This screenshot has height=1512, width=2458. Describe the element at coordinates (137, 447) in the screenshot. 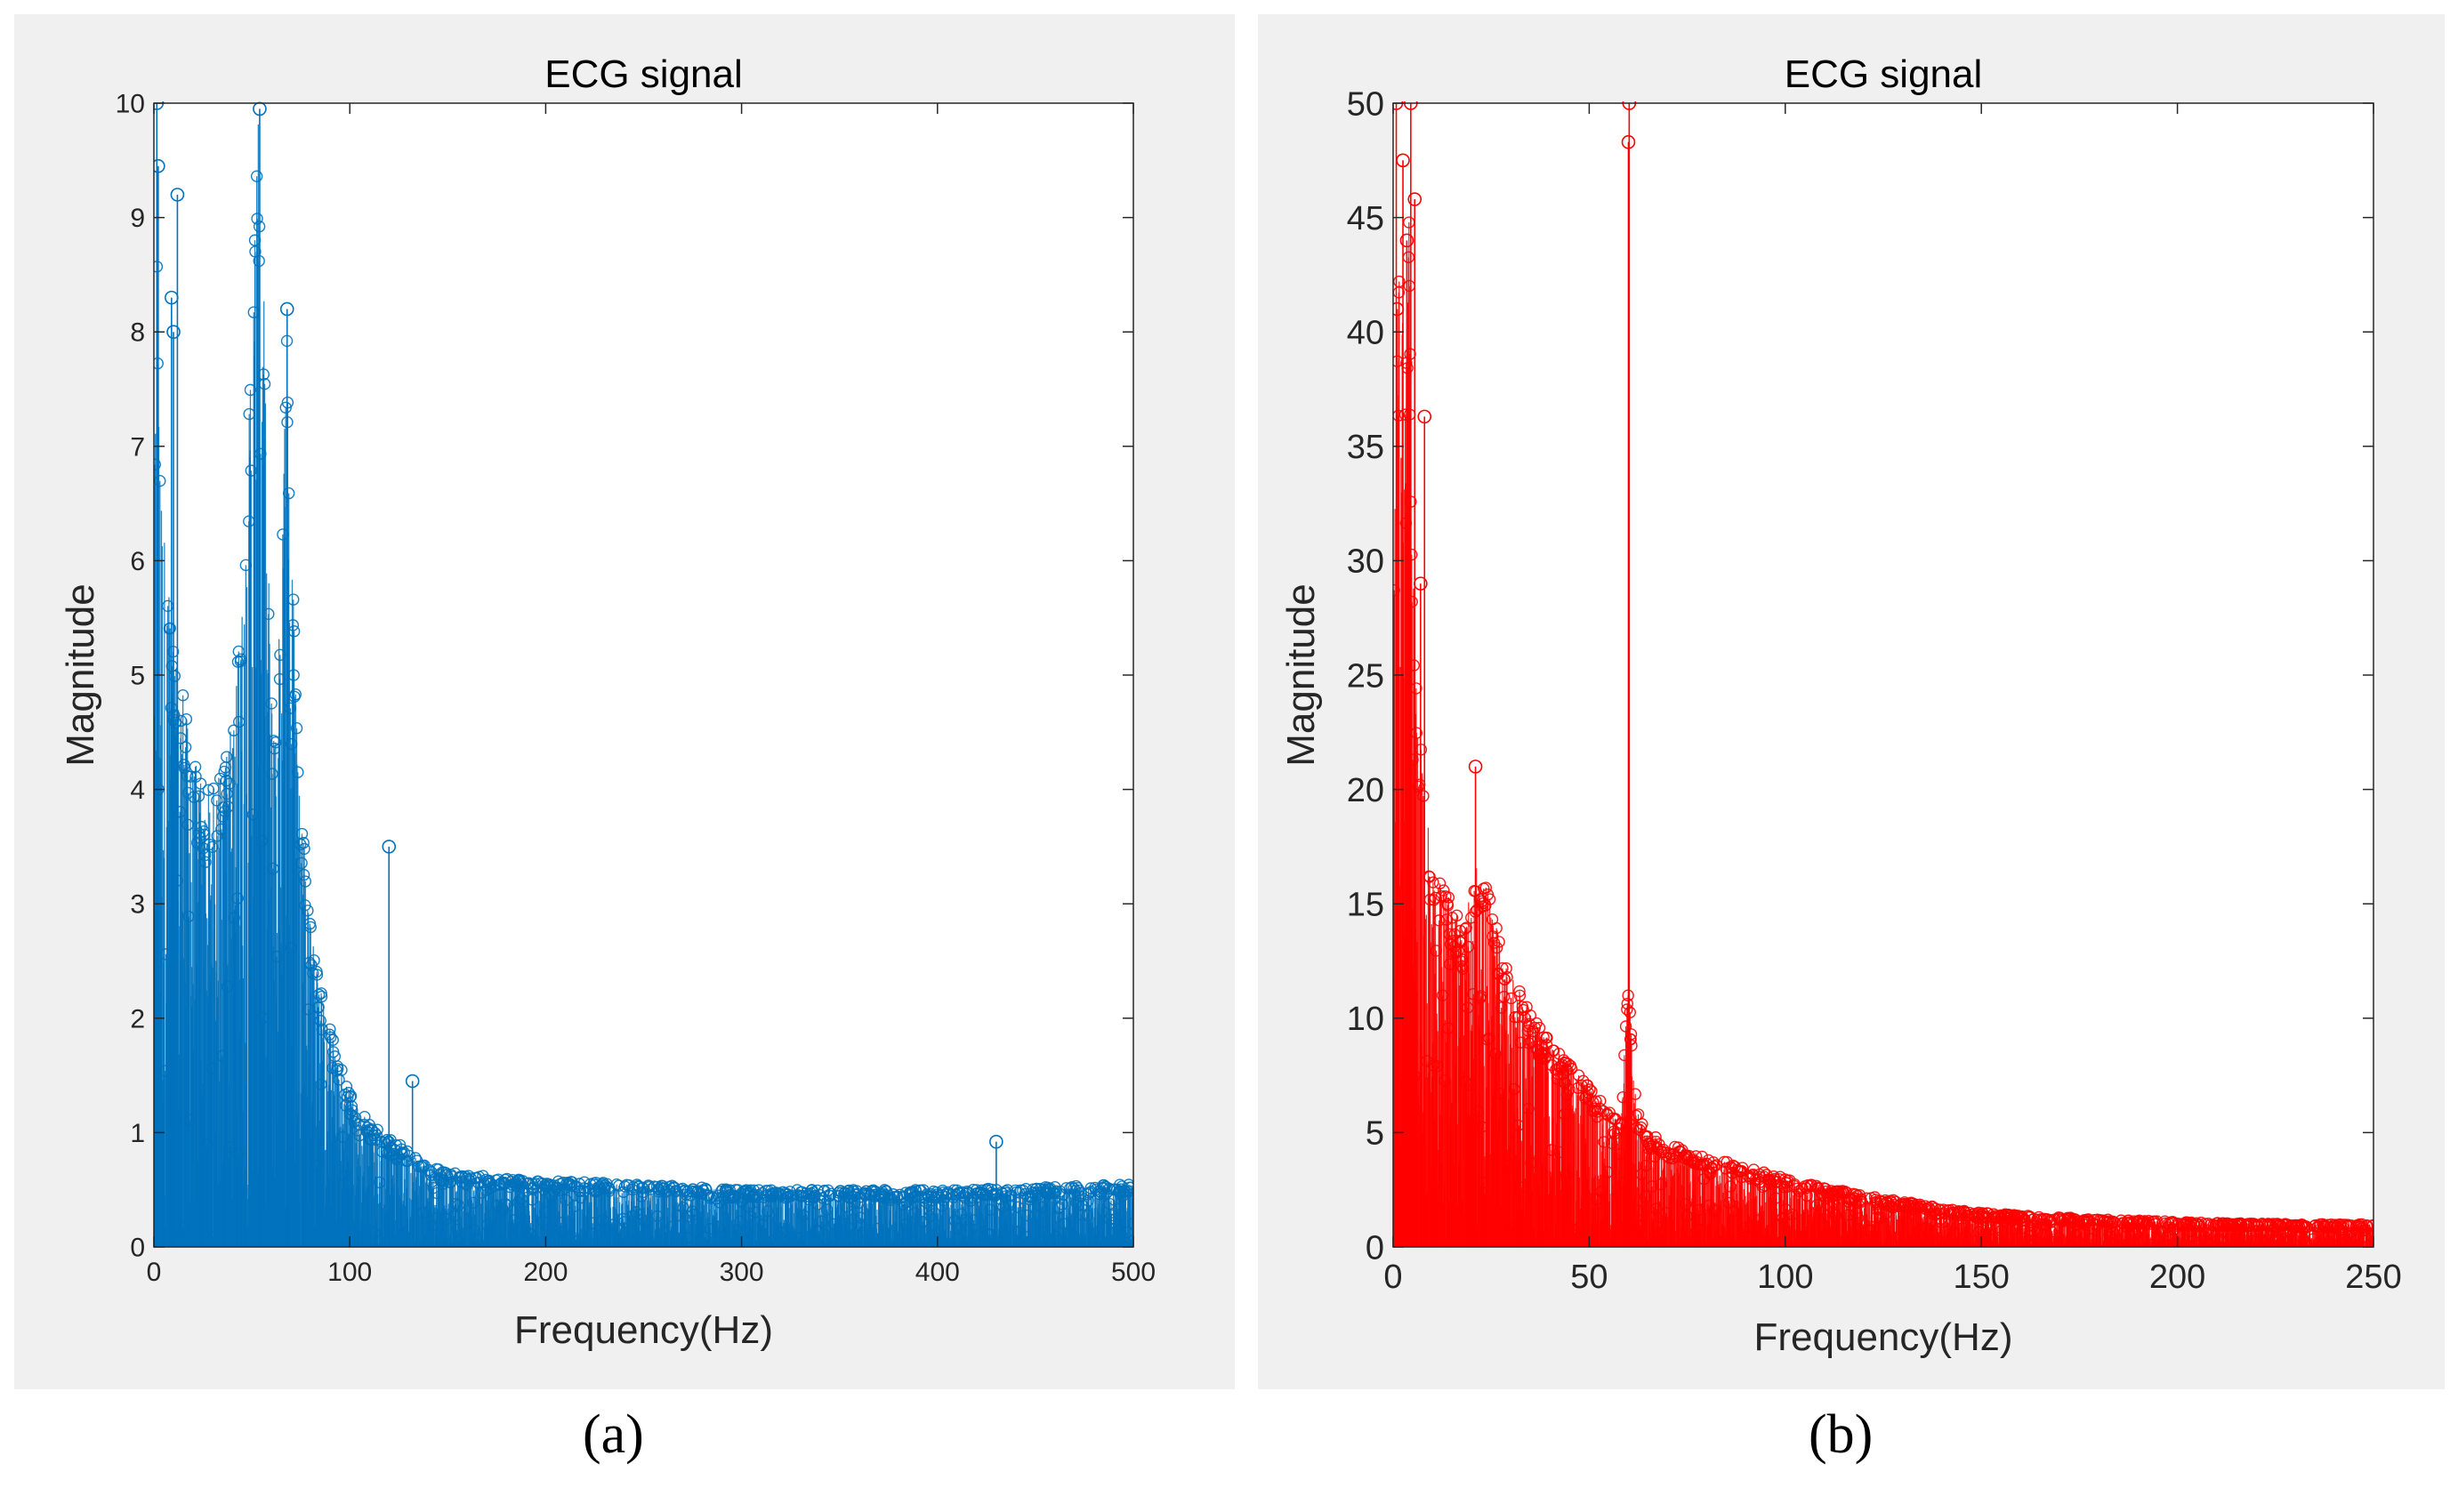

I see `y-tick-label-a-7: 7` at that location.